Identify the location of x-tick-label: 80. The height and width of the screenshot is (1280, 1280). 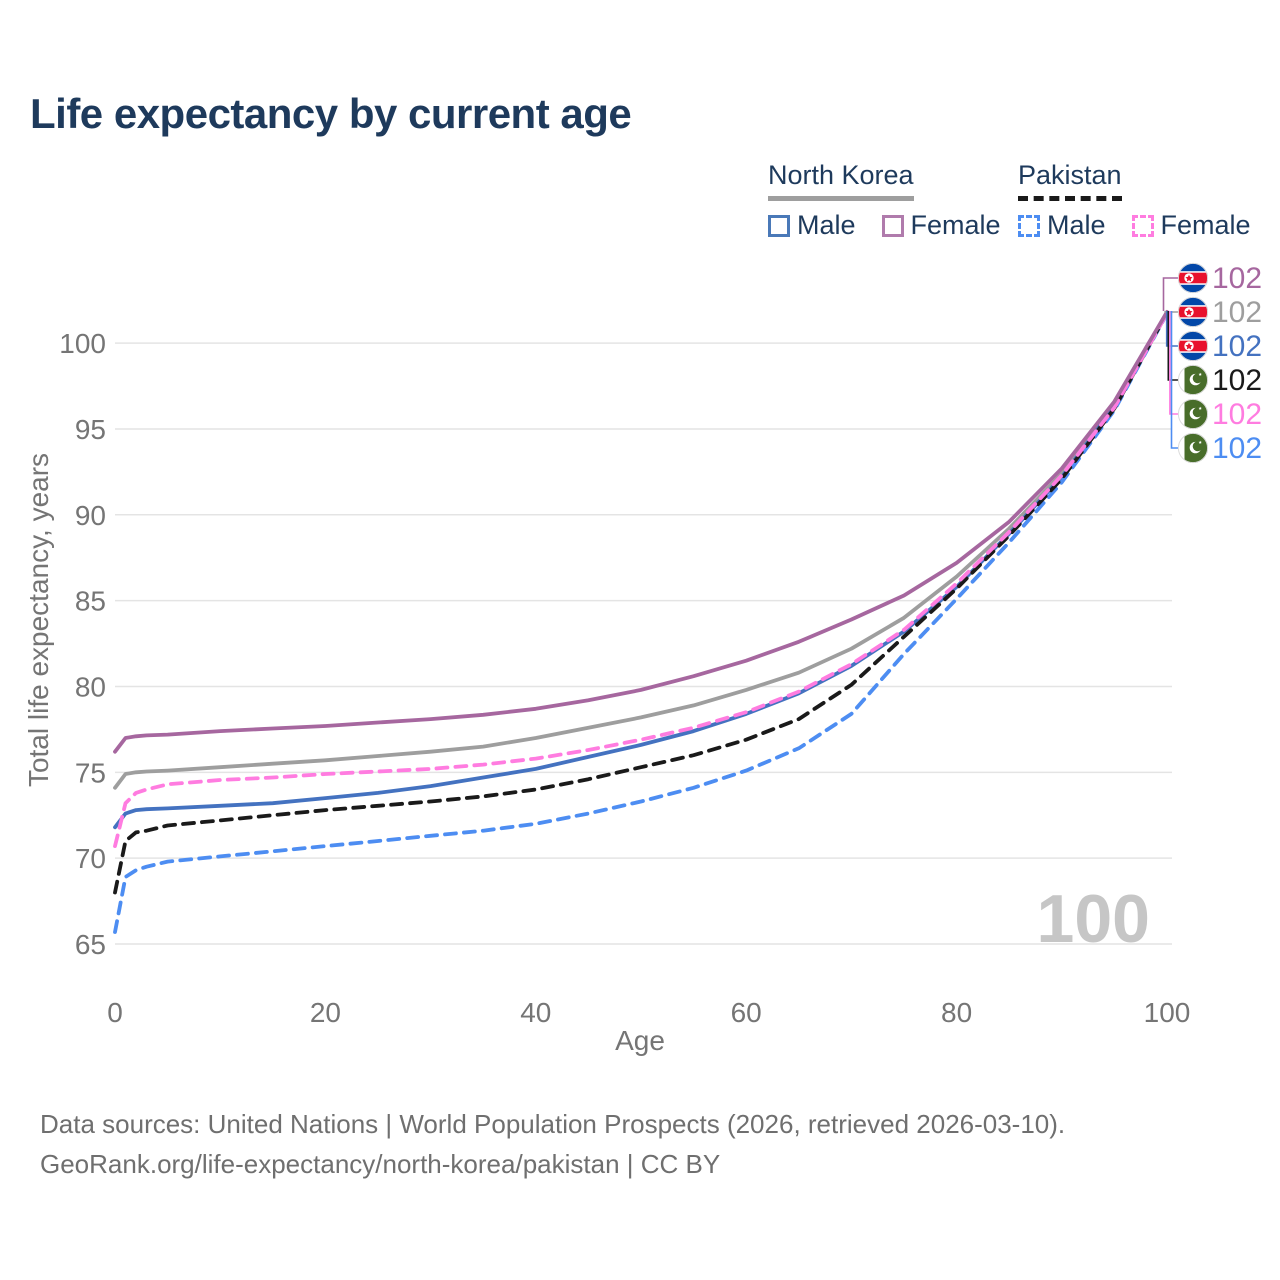
(956, 1012).